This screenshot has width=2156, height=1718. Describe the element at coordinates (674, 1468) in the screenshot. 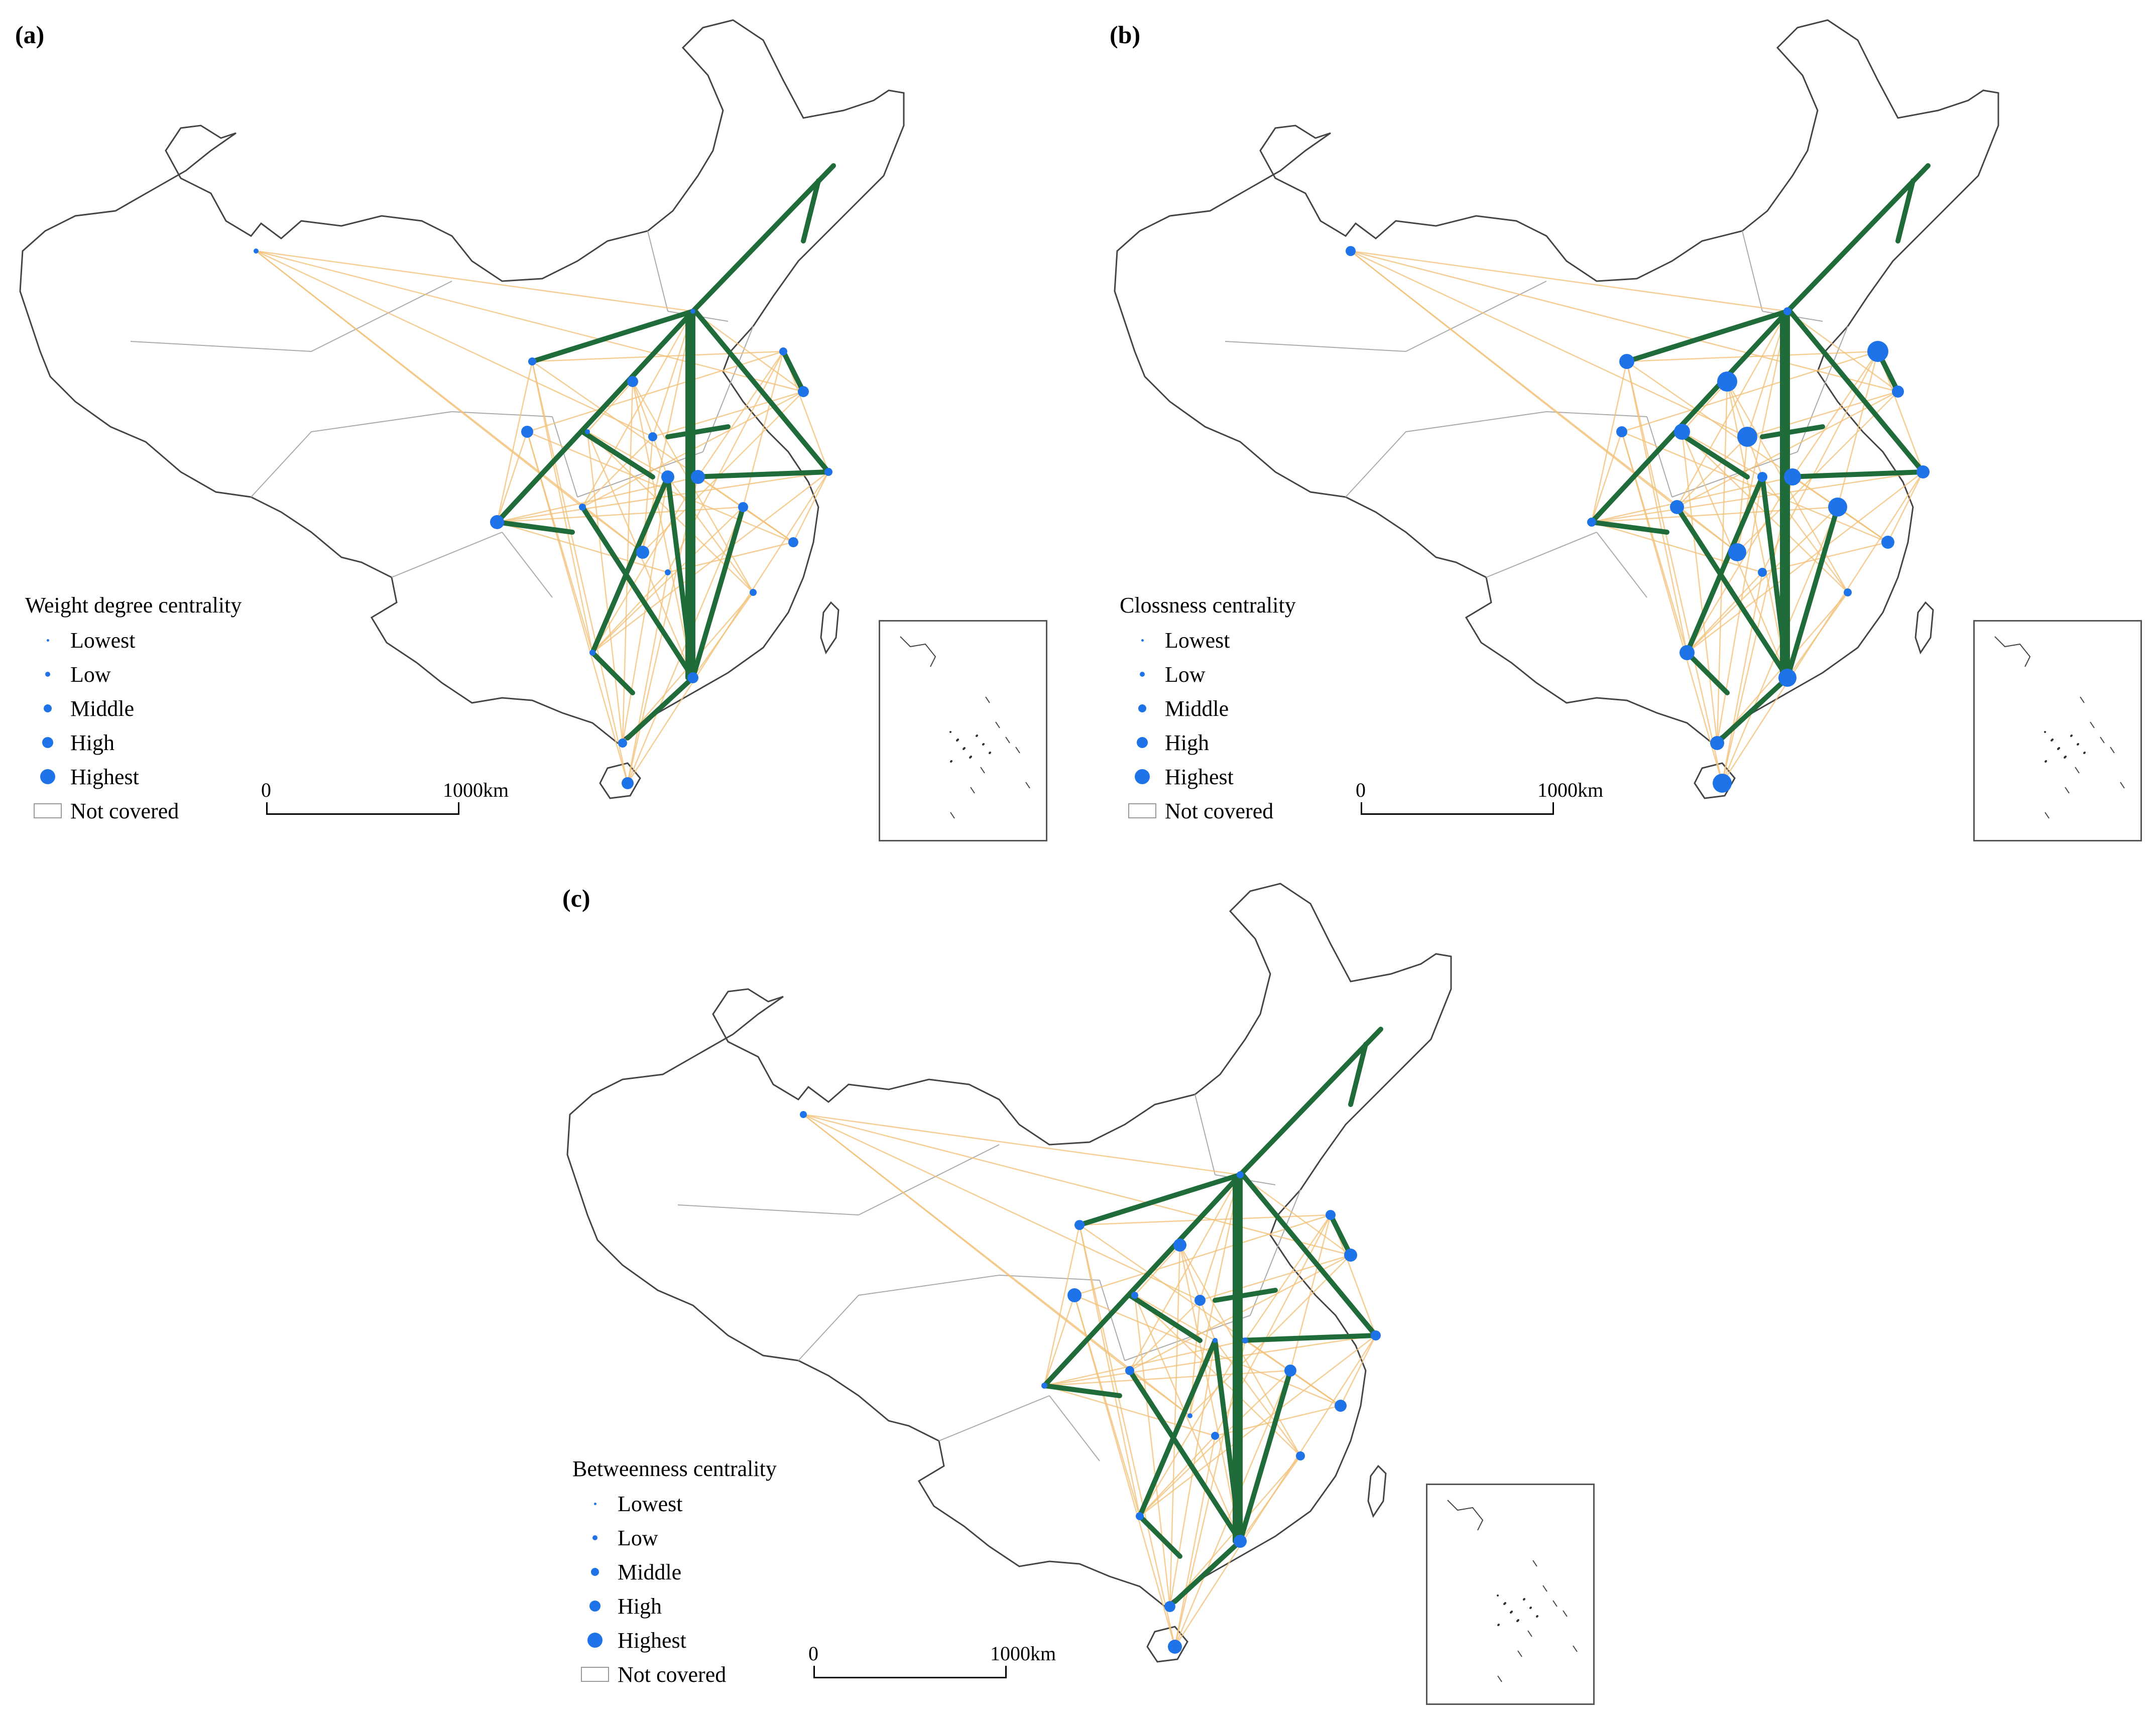

I see `legend-title: Betweenness centrality` at that location.